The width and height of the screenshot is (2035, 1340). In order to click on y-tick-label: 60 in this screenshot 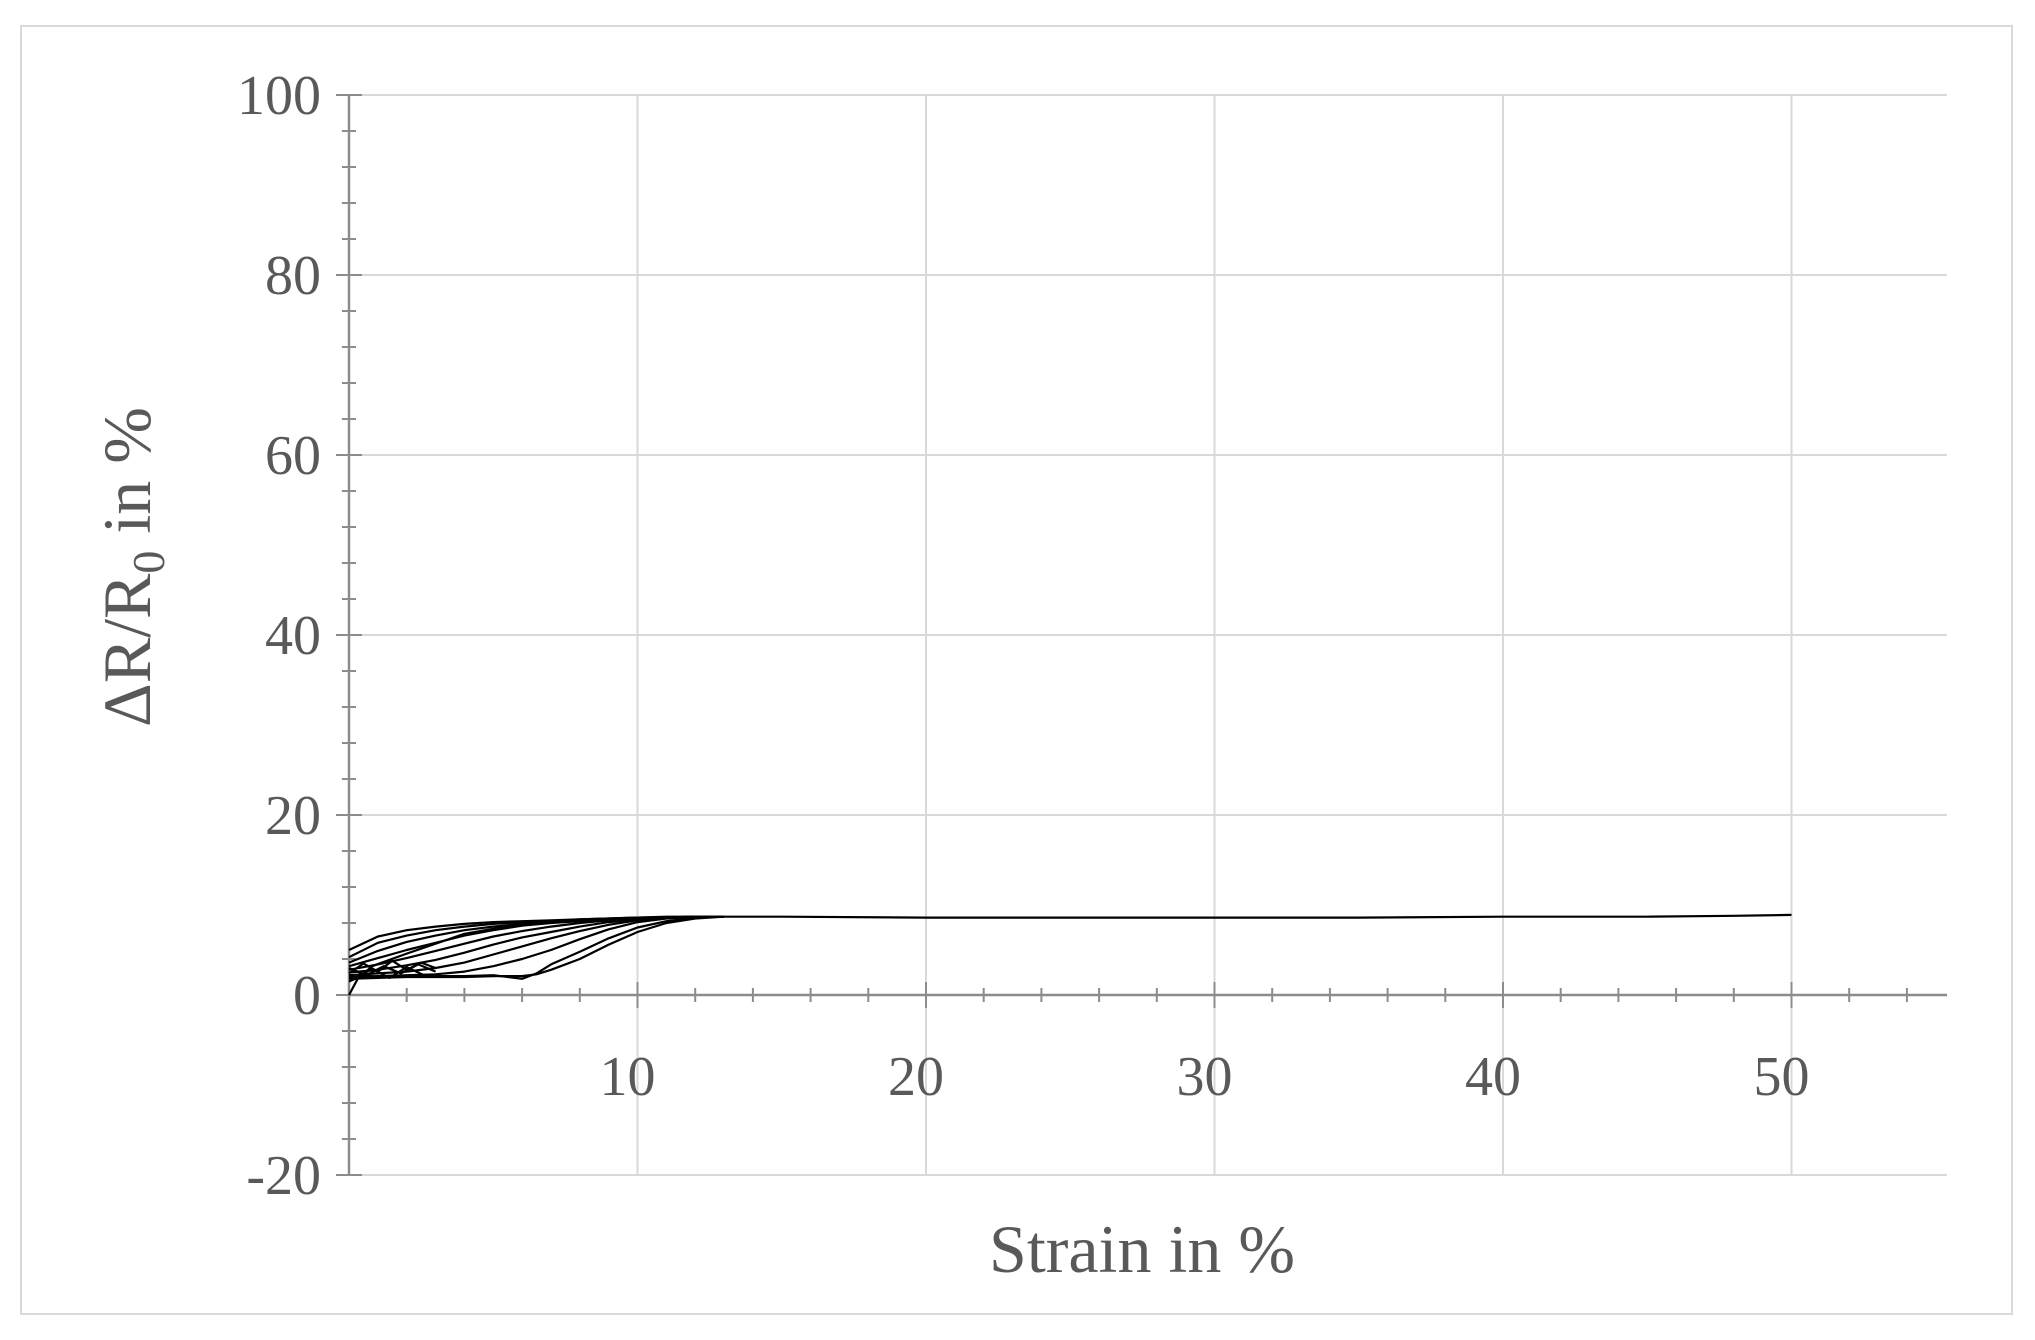, I will do `click(293, 456)`.